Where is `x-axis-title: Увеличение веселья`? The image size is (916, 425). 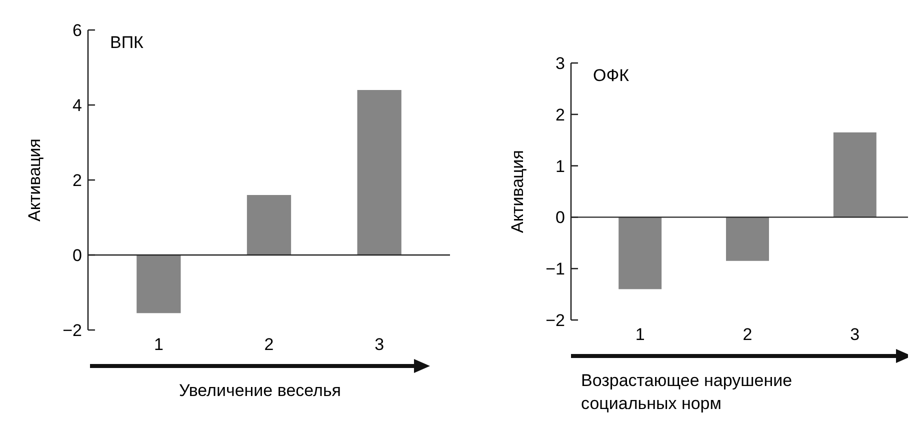 x-axis-title: Увеличение веселья is located at coordinates (260, 390).